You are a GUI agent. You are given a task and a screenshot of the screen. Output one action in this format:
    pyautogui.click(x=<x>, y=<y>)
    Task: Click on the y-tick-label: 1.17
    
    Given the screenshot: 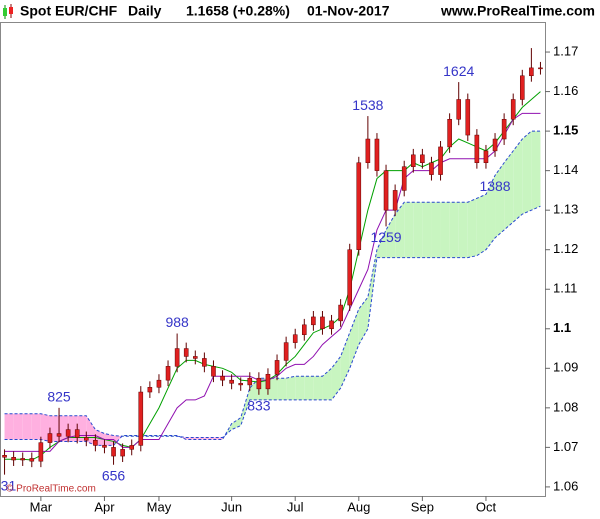 What is the action you would take?
    pyautogui.click(x=565, y=50)
    